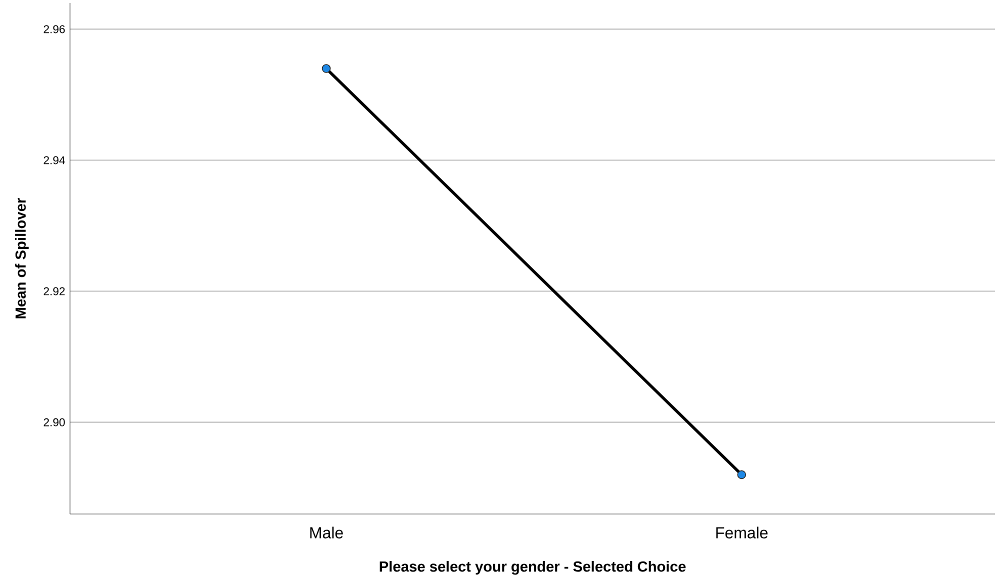  I want to click on y-tick-label: 2.92, so click(54, 291).